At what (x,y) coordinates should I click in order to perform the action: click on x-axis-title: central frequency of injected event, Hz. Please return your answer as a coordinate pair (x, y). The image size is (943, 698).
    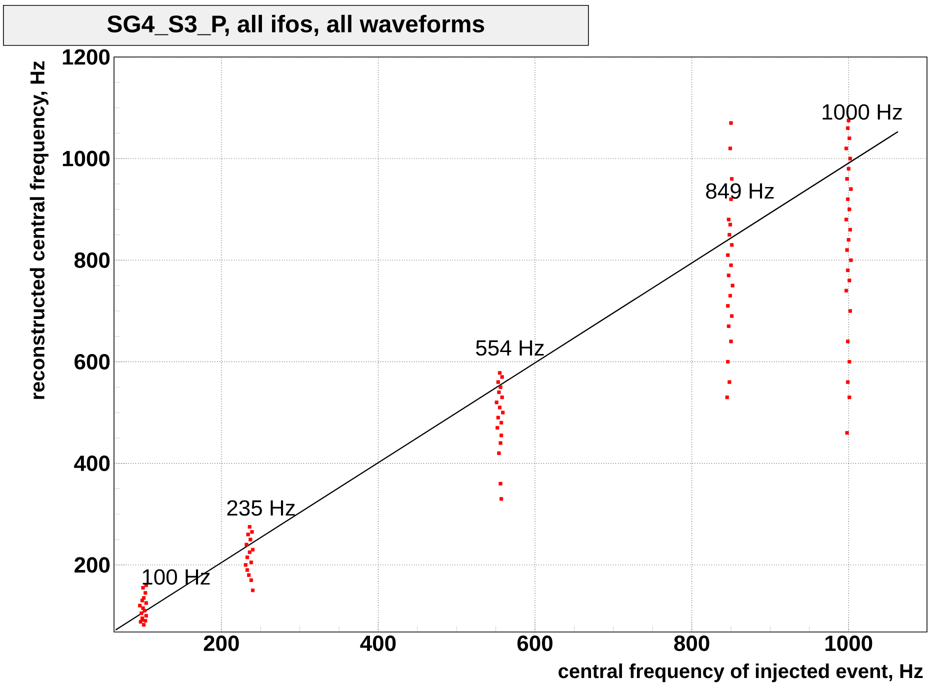
    Looking at the image, I should click on (740, 673).